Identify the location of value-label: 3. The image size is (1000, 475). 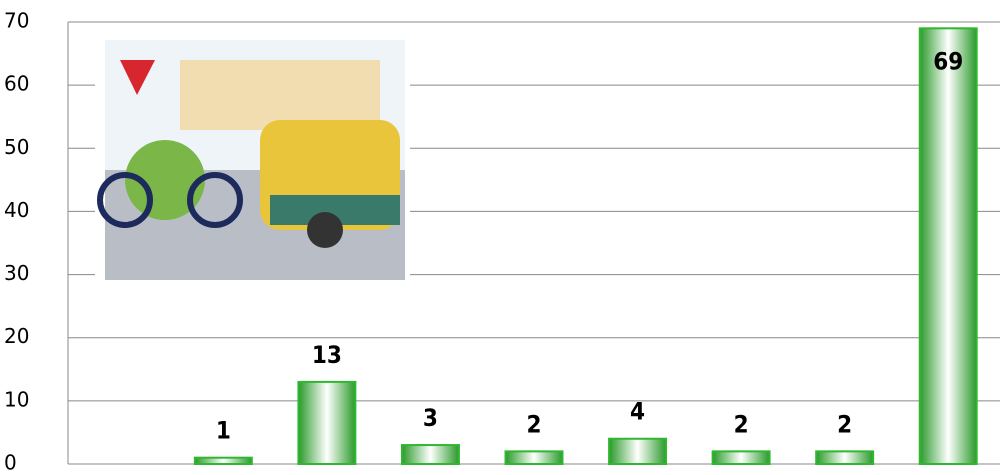
(430, 418).